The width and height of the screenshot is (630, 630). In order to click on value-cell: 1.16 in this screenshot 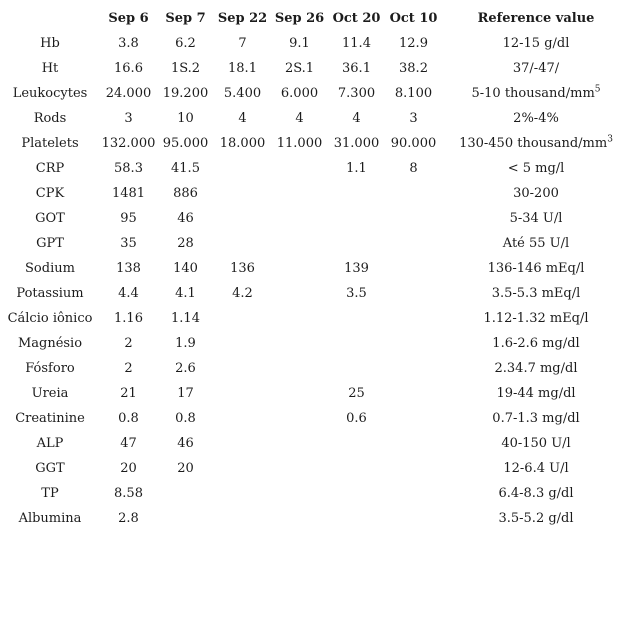, I will do `click(128, 318)`.